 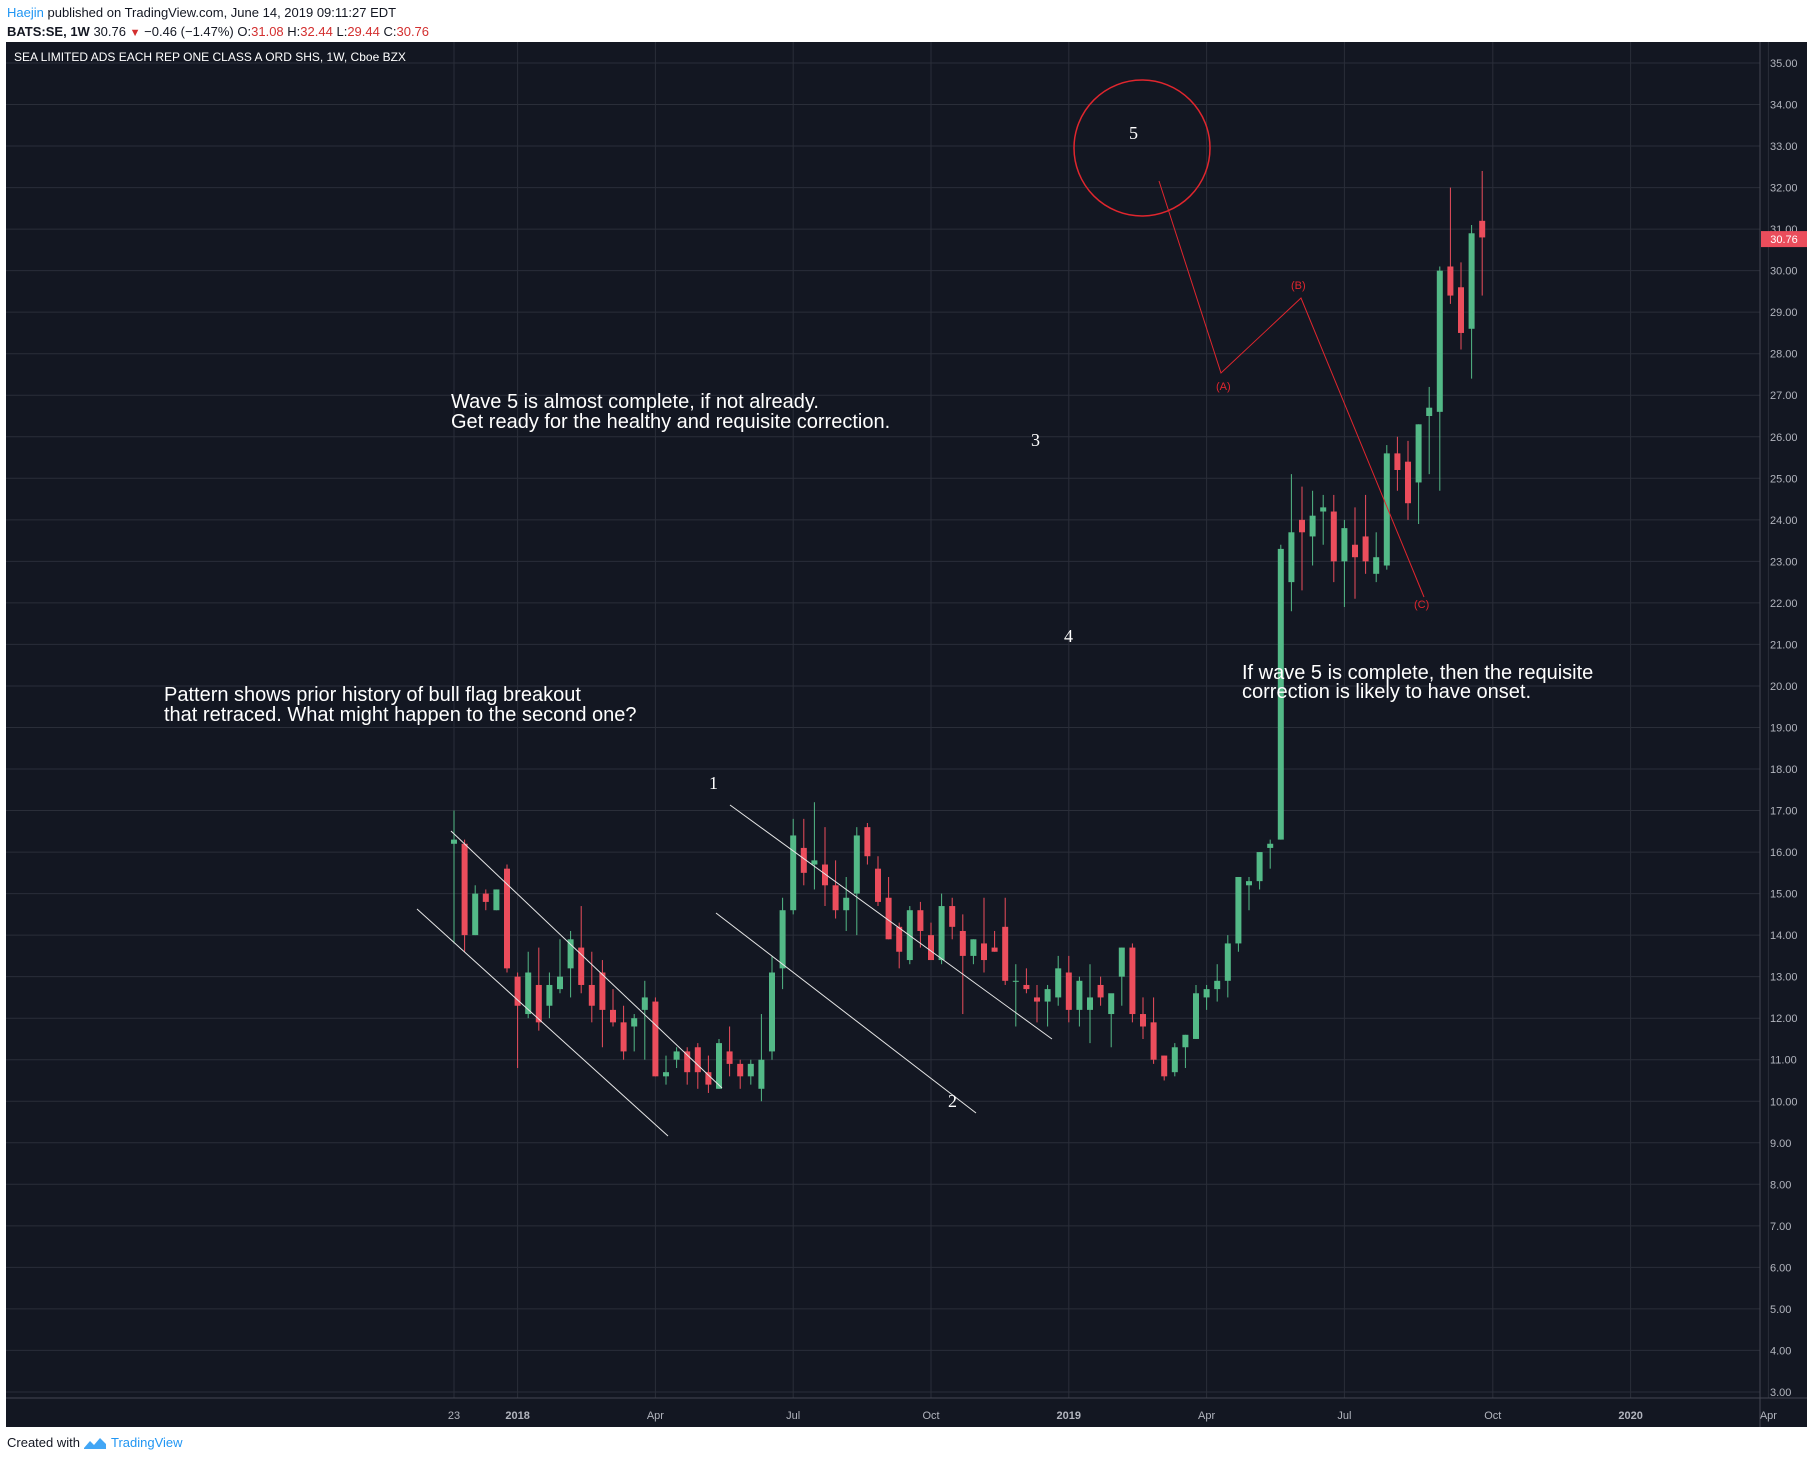 I want to click on correction-label-c: (C), so click(x=1421, y=605).